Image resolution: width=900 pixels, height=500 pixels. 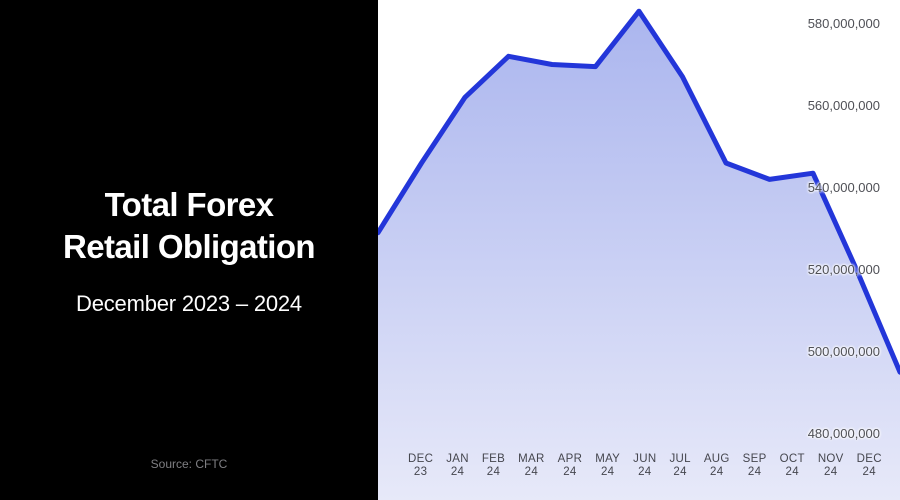 I want to click on x-tick-month: FEB, so click(x=493, y=459).